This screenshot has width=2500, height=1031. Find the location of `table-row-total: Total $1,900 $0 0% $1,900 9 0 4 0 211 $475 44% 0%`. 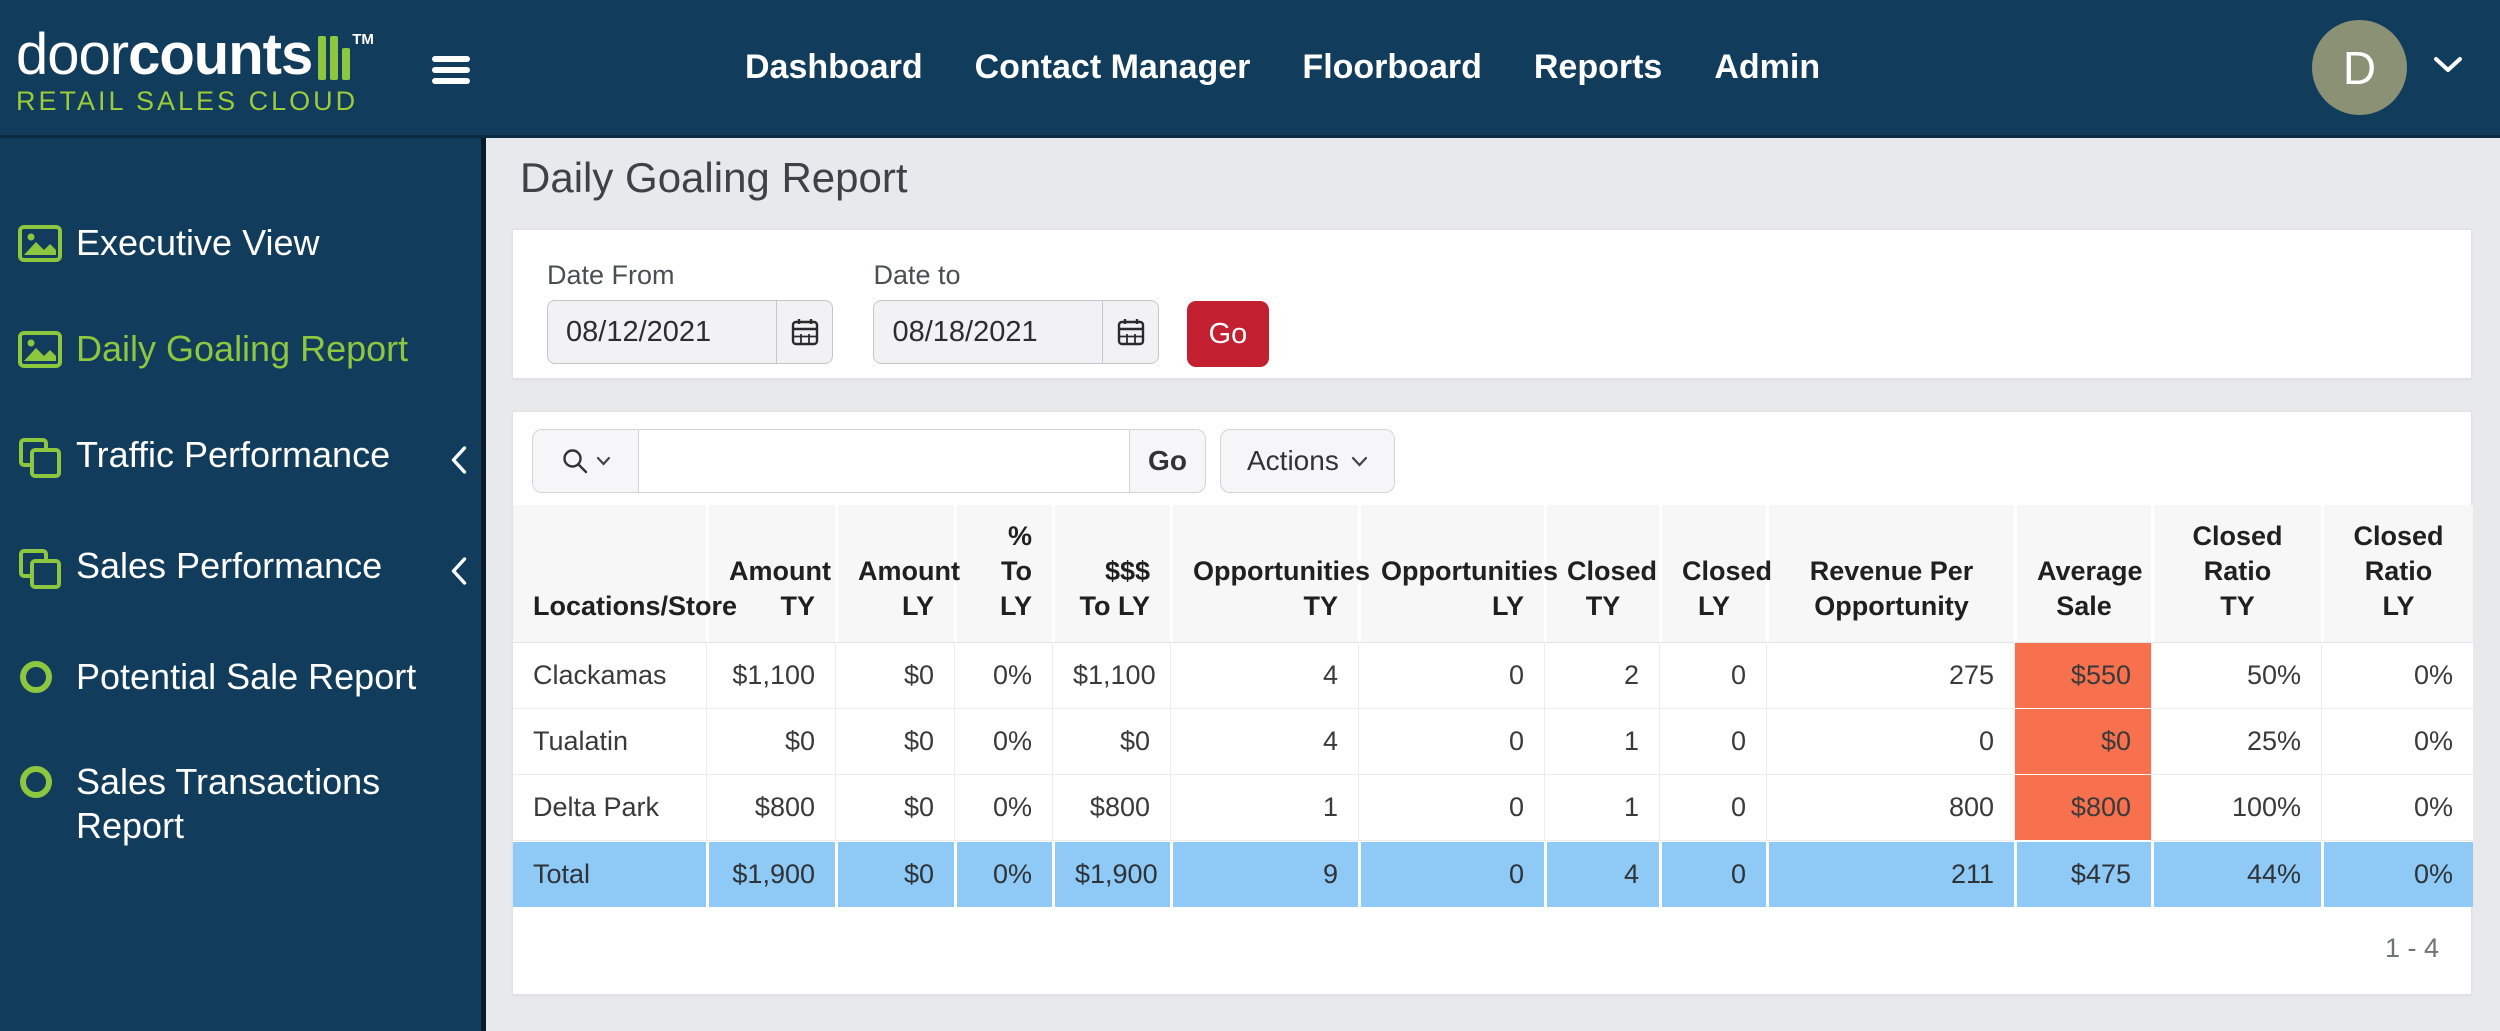

table-row-total: Total $1,900 $0 0% $1,900 9 0 4 0 211 $475 44% 0% is located at coordinates (1493, 874).